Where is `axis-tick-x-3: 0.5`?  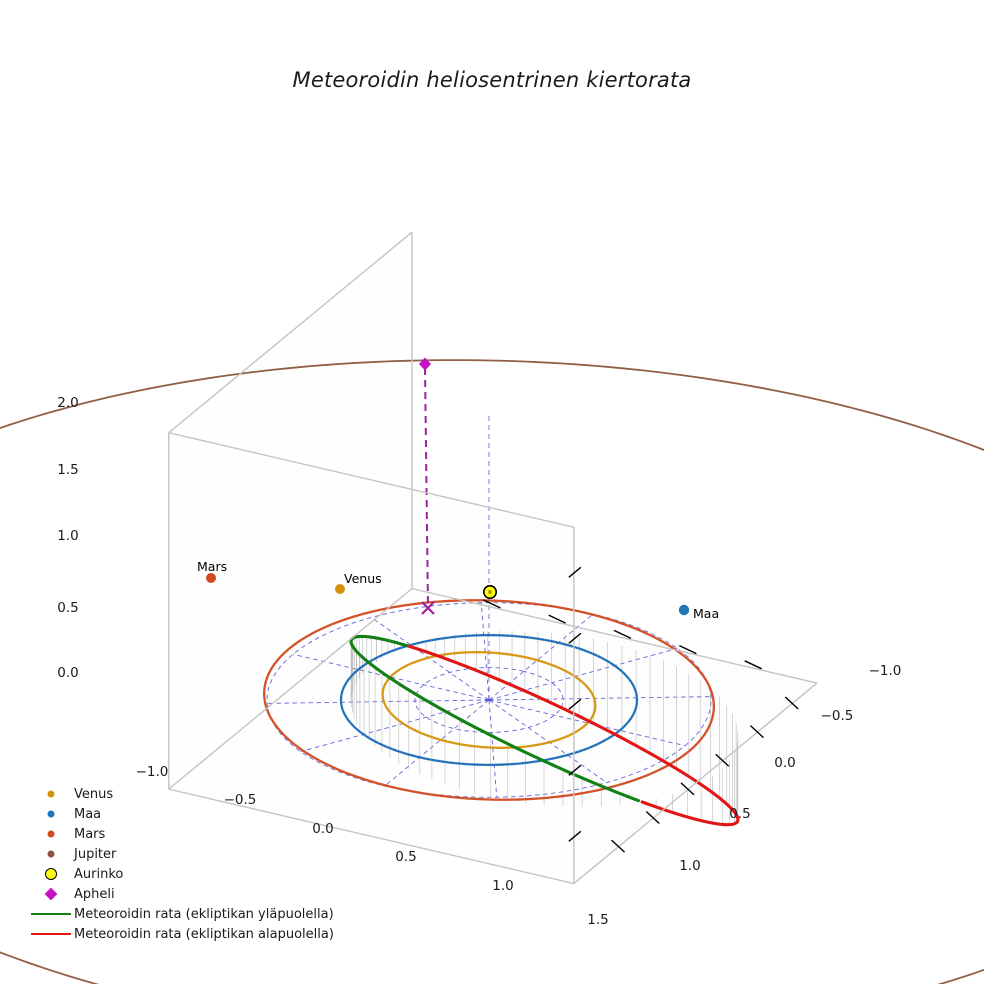
axis-tick-x-3: 0.5 is located at coordinates (406, 857).